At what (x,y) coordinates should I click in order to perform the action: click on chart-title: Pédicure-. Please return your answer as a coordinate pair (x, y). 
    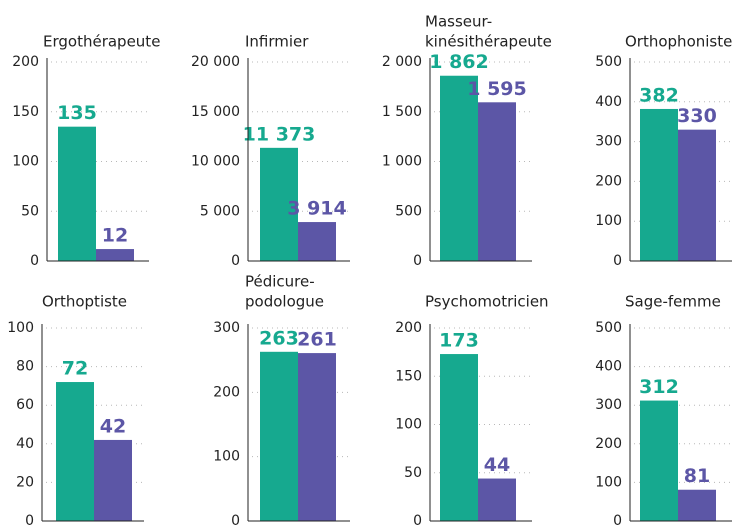
    Looking at the image, I should click on (280, 282).